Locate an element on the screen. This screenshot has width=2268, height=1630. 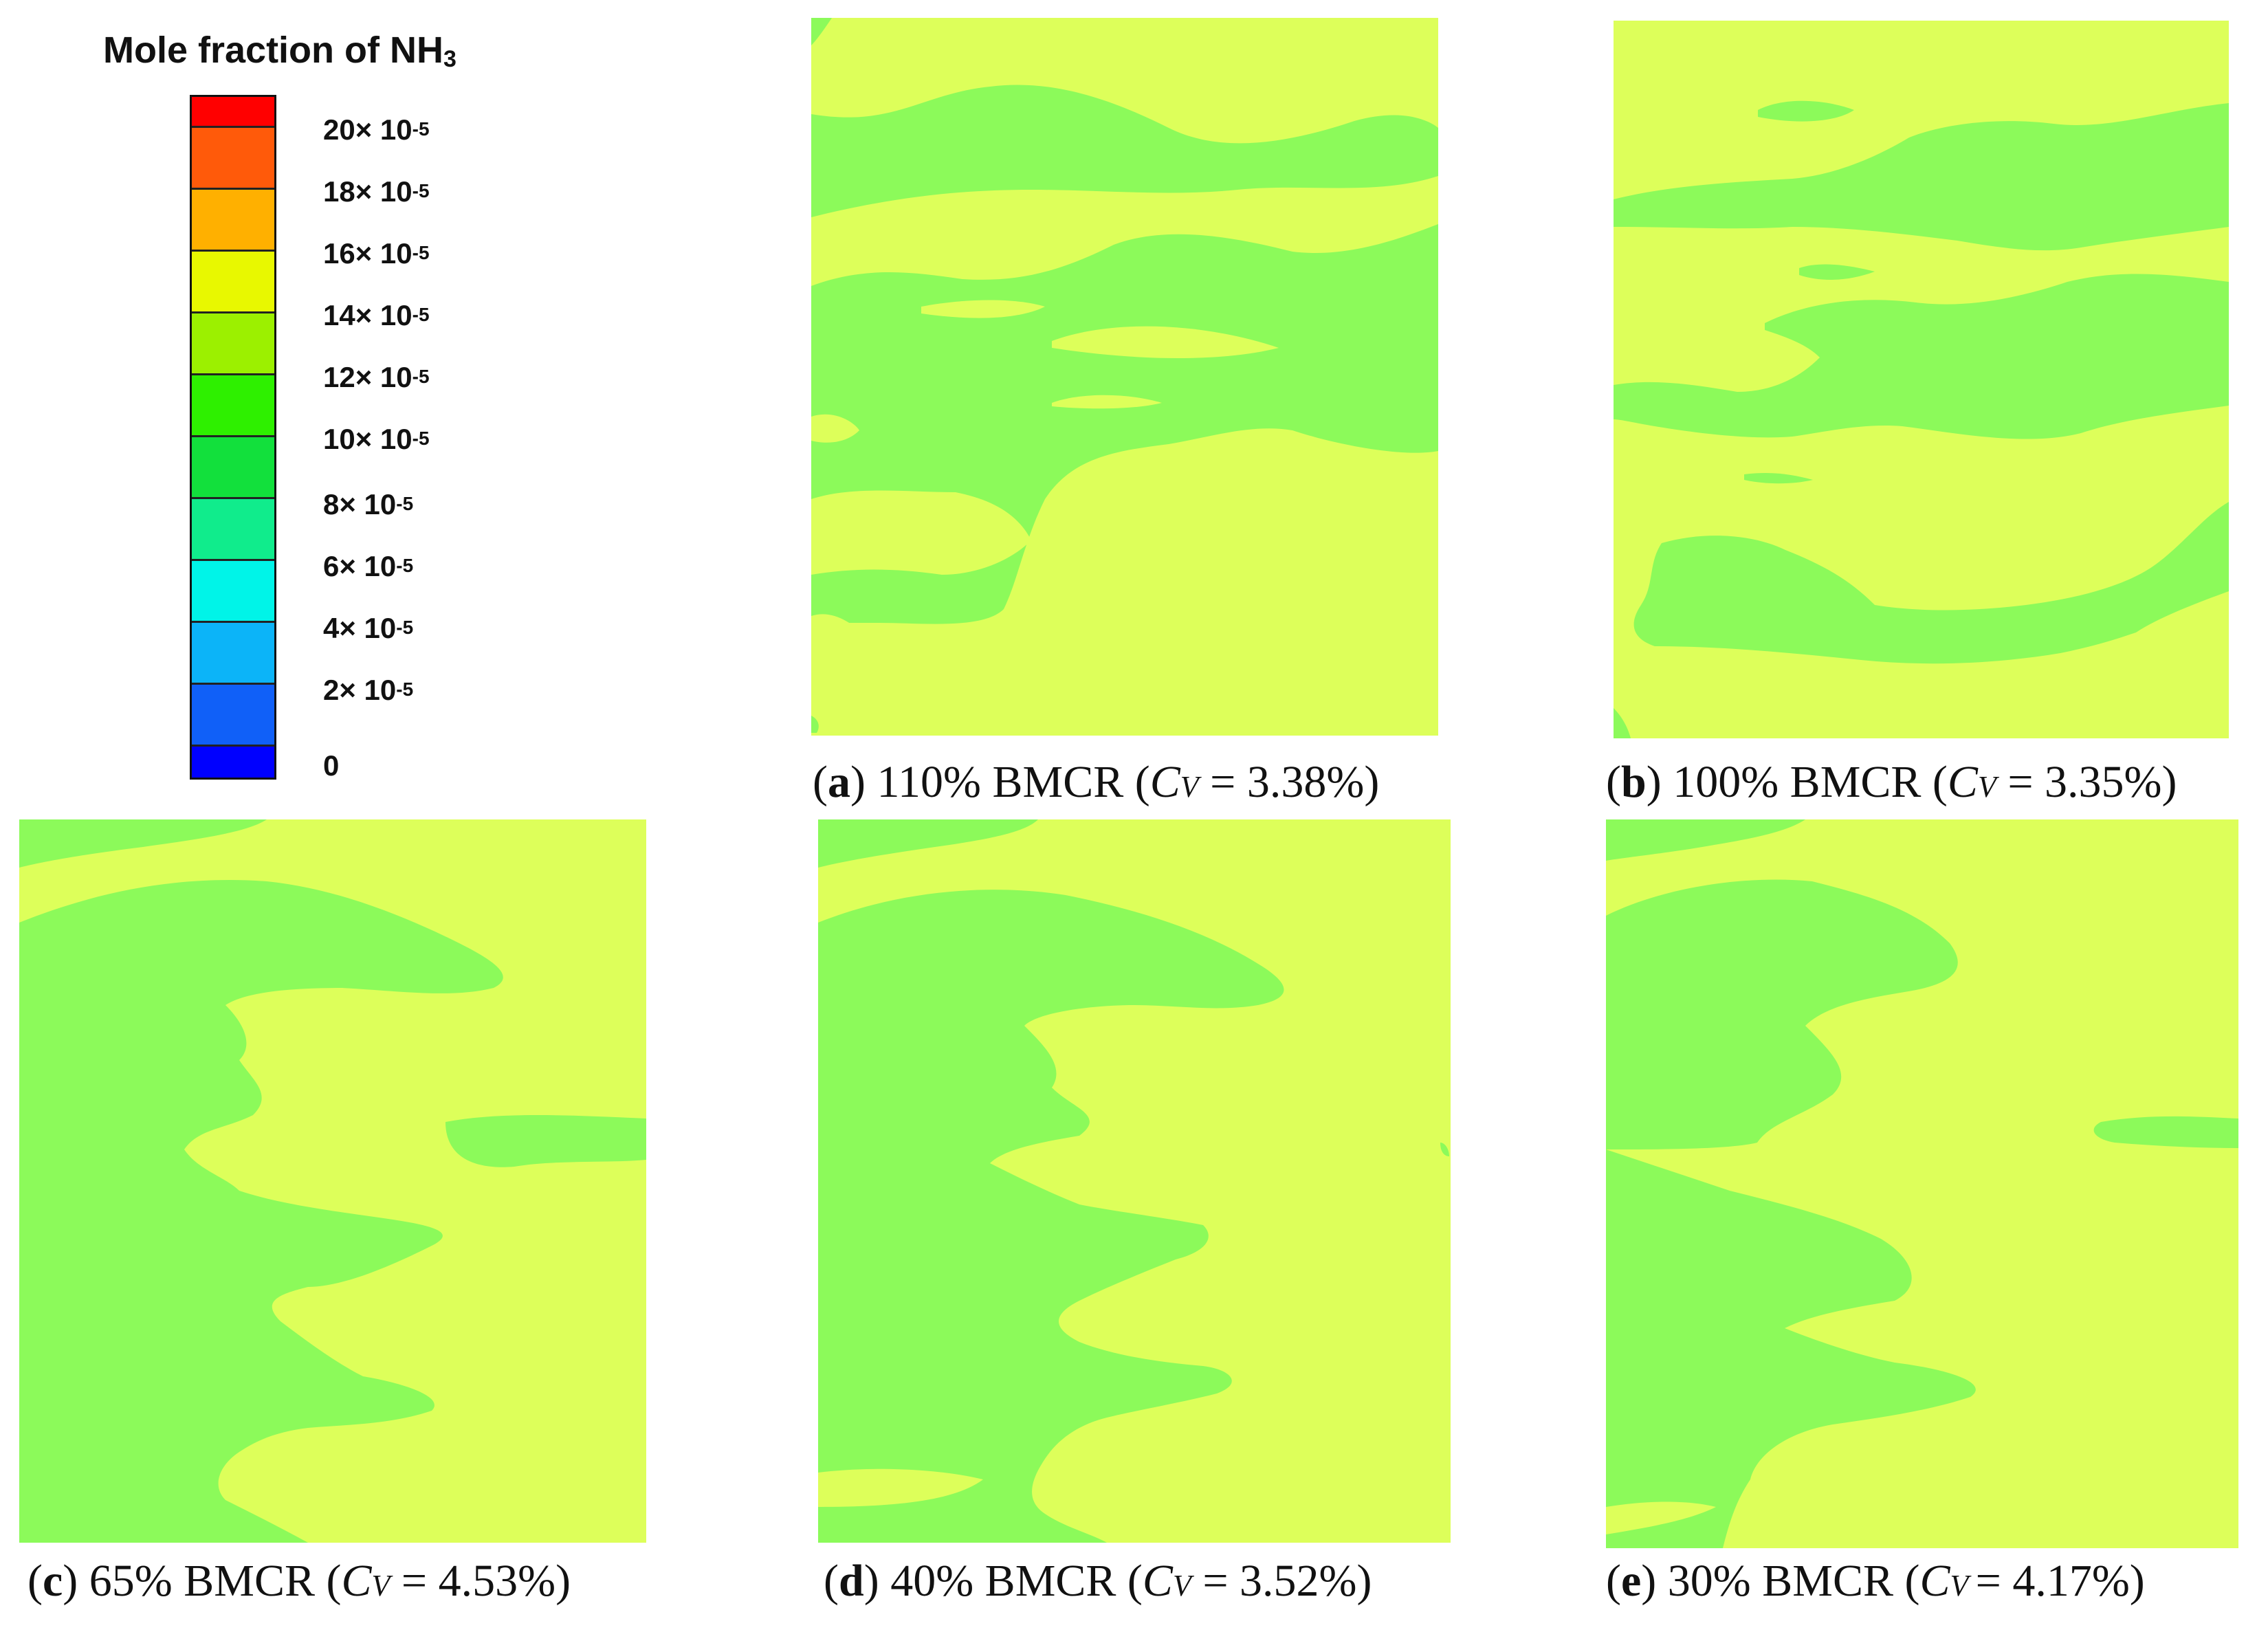
contour-panel-c is located at coordinates (333, 1181).